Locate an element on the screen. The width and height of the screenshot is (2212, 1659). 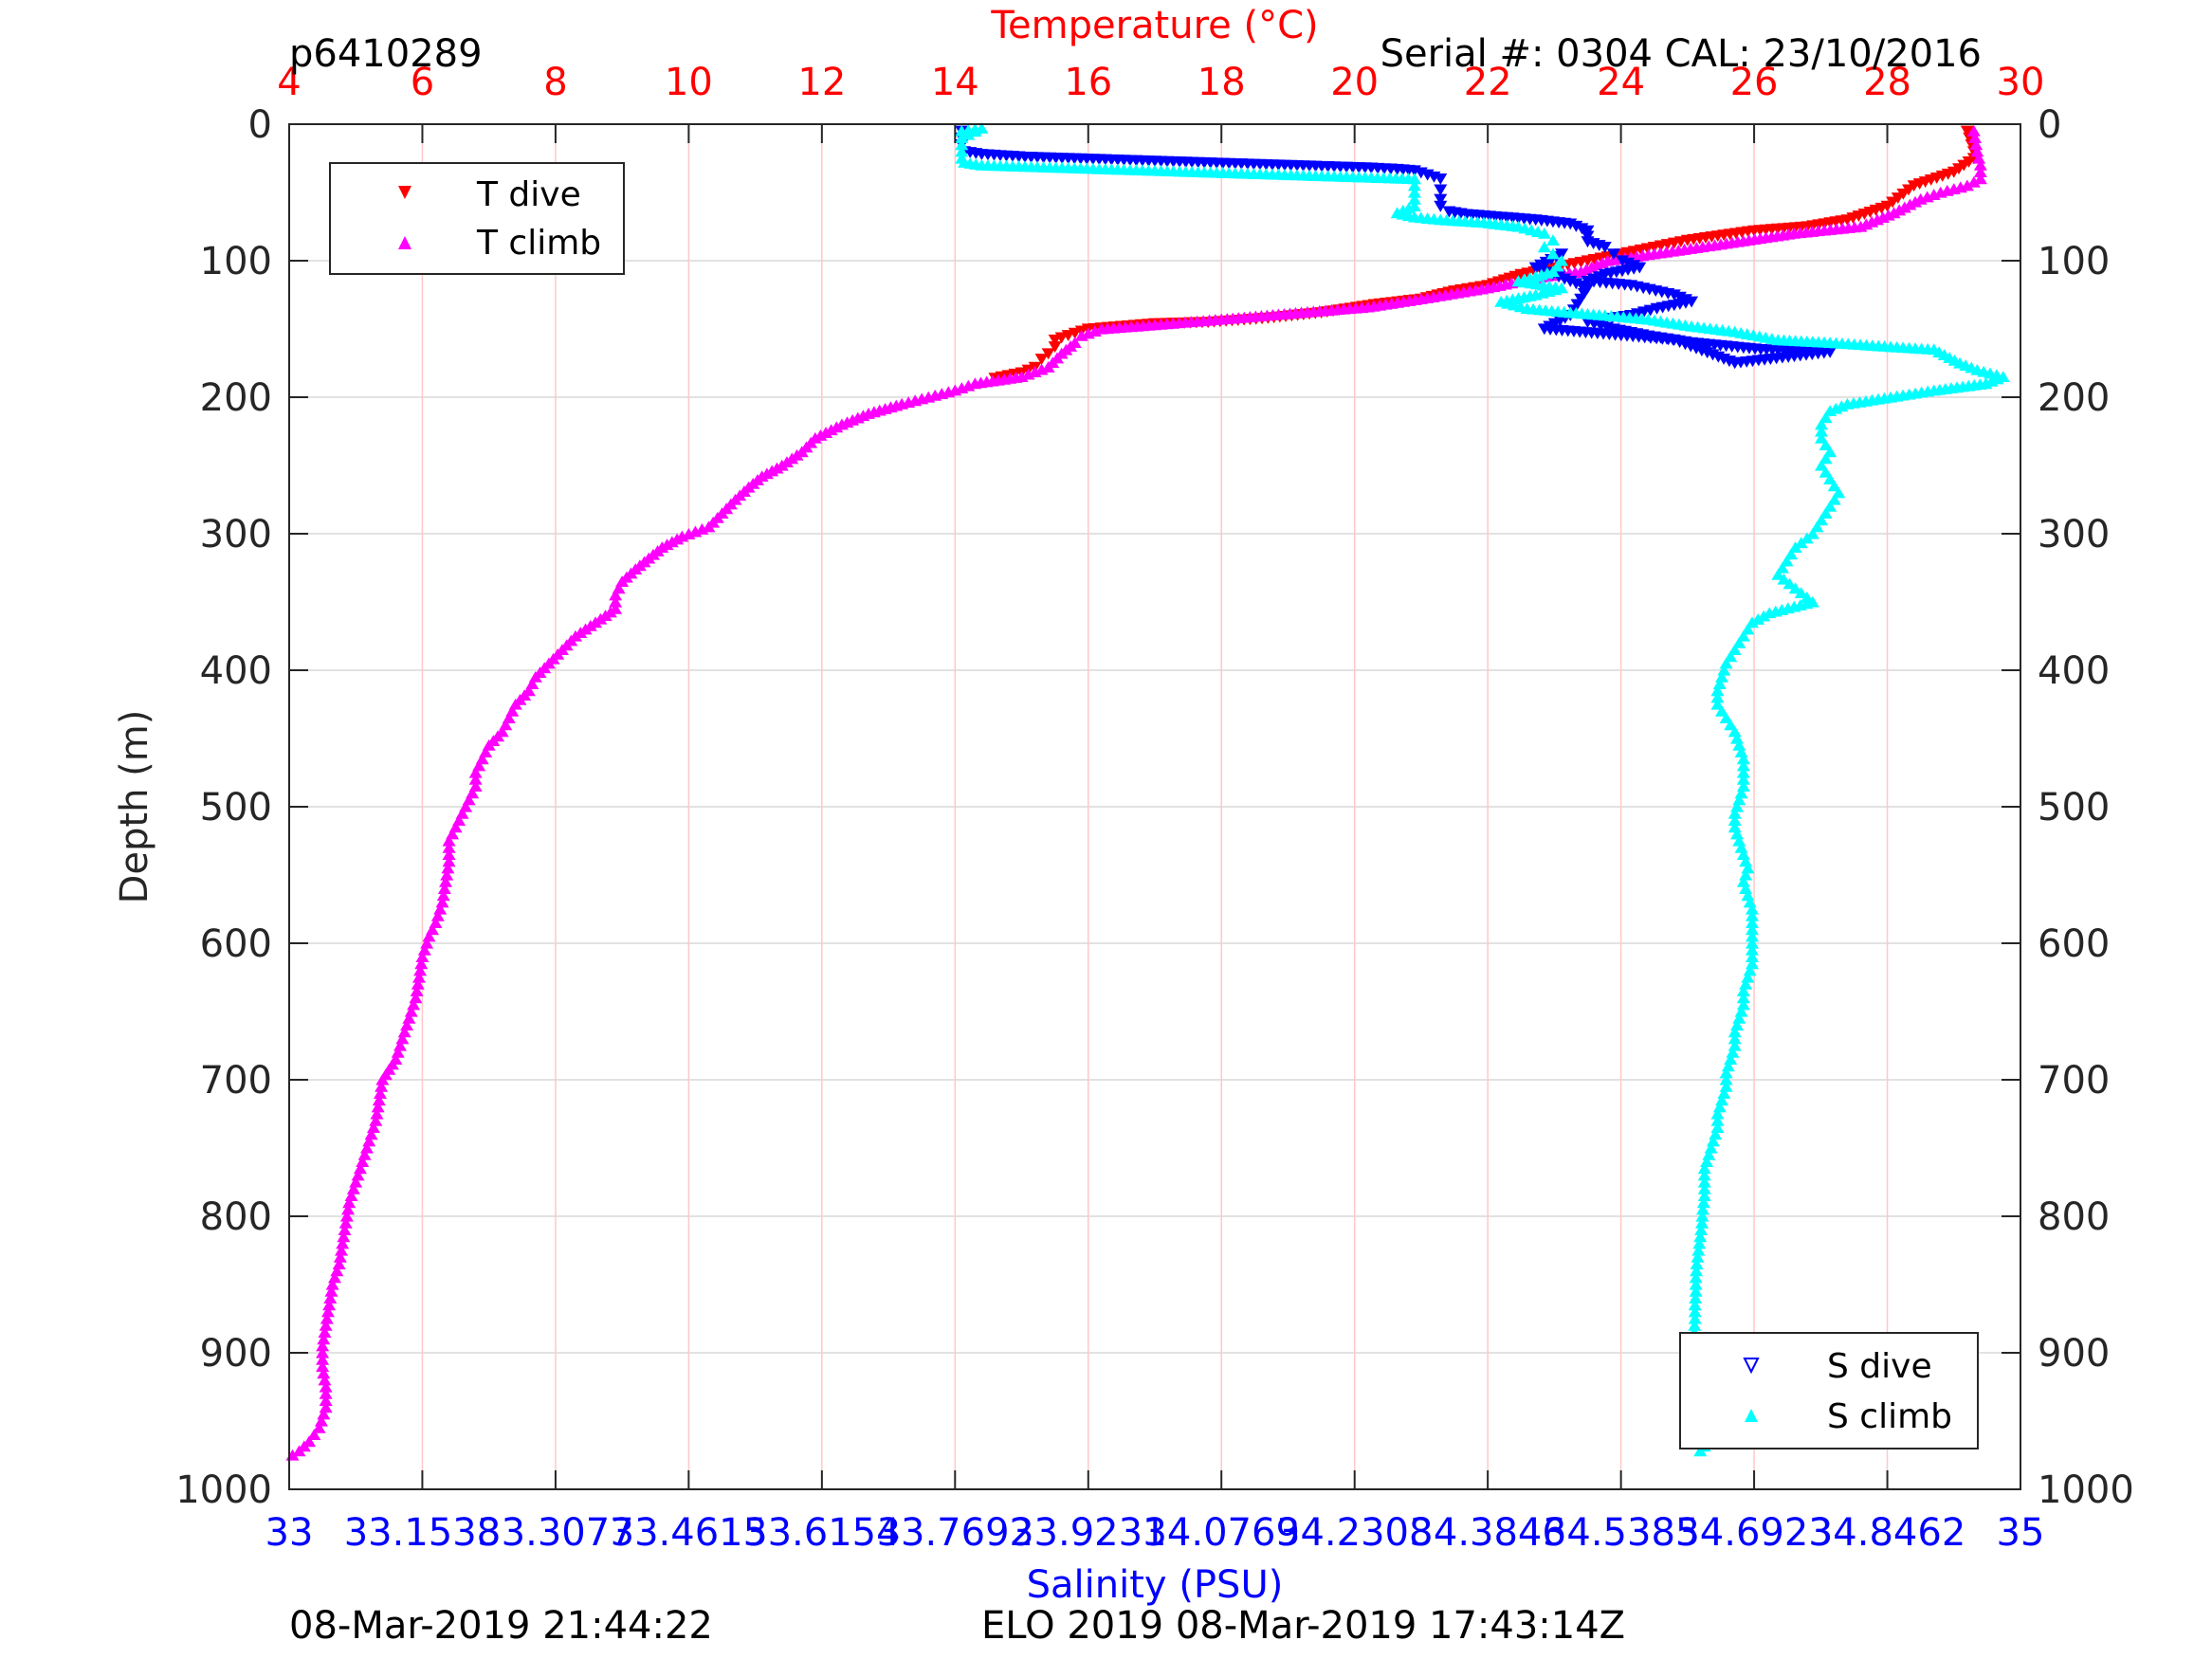
legend-t-climb-label: T climb is located at coordinates (538, 243).